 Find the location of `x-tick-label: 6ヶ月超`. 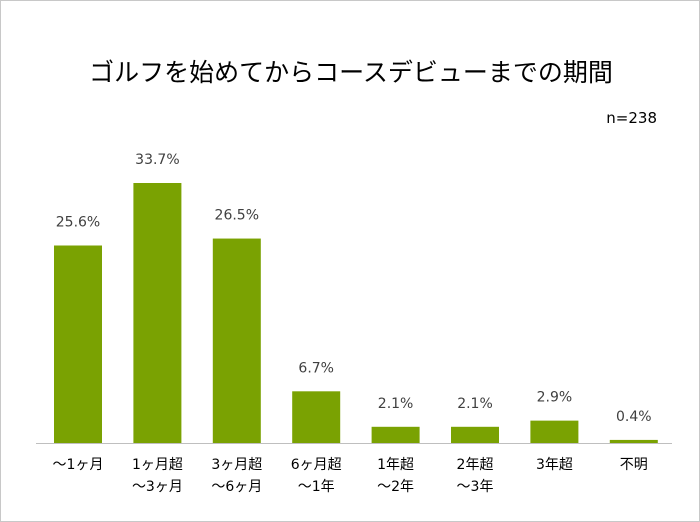

x-tick-label: 6ヶ月超 is located at coordinates (316, 465).